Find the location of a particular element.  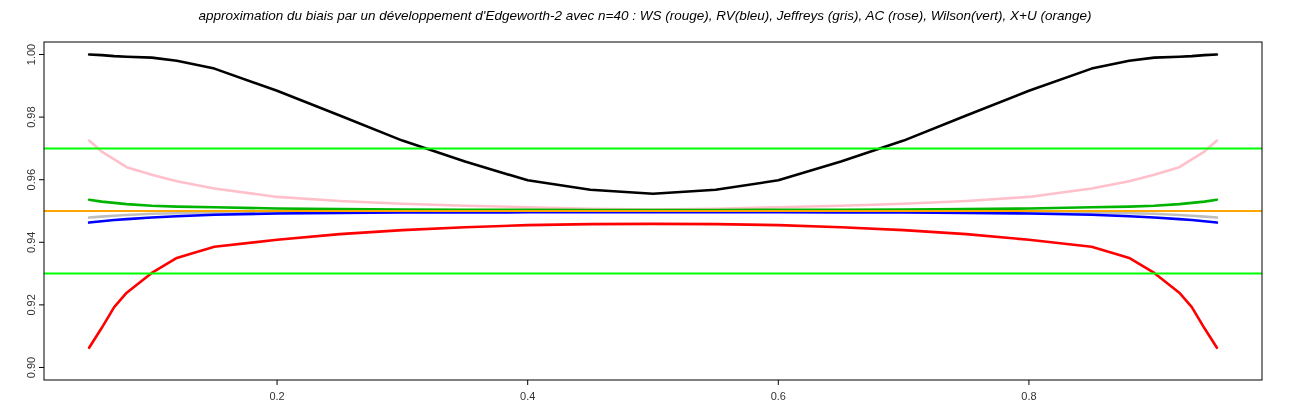

line-series is located at coordinates (653, 217).